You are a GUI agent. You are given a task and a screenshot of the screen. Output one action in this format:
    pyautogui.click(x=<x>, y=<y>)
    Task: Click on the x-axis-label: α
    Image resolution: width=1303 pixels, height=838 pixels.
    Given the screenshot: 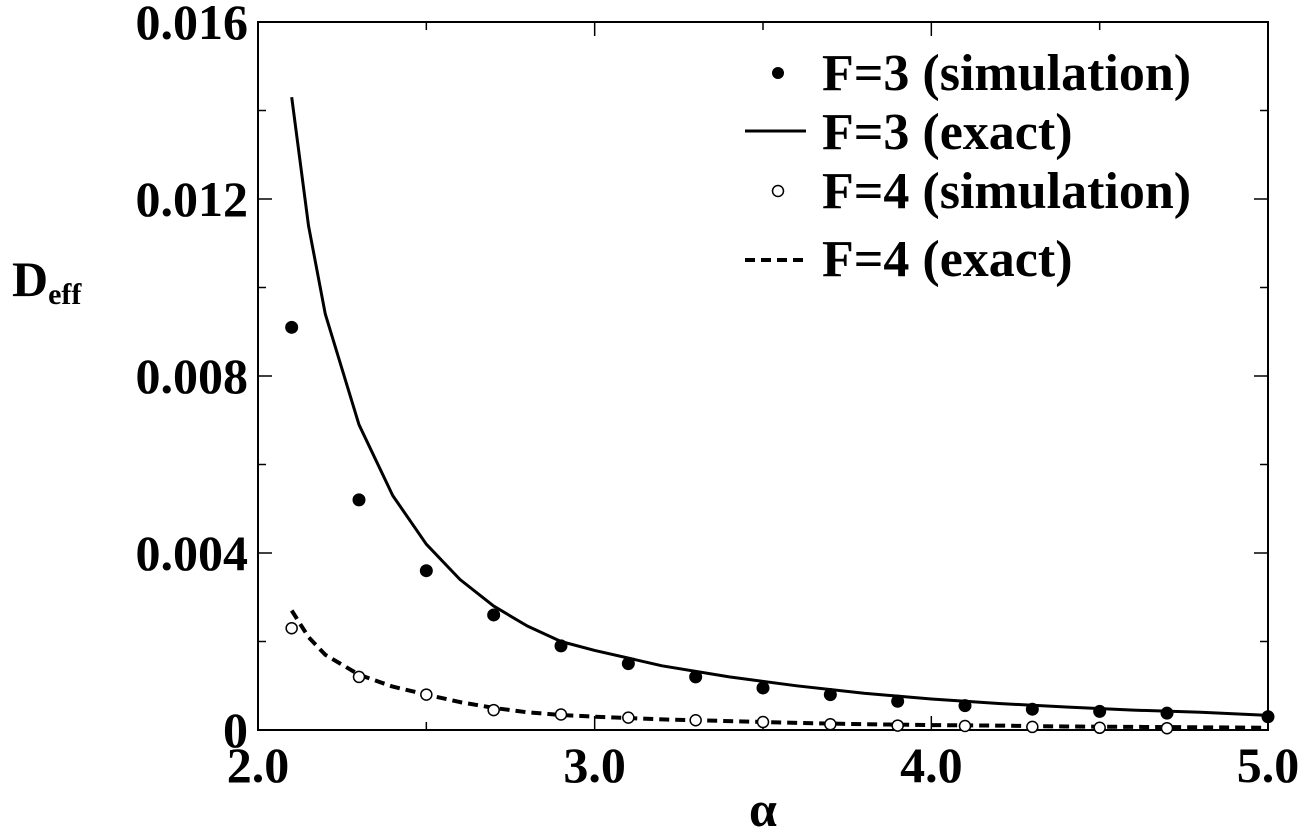 What is the action you would take?
    pyautogui.click(x=763, y=809)
    